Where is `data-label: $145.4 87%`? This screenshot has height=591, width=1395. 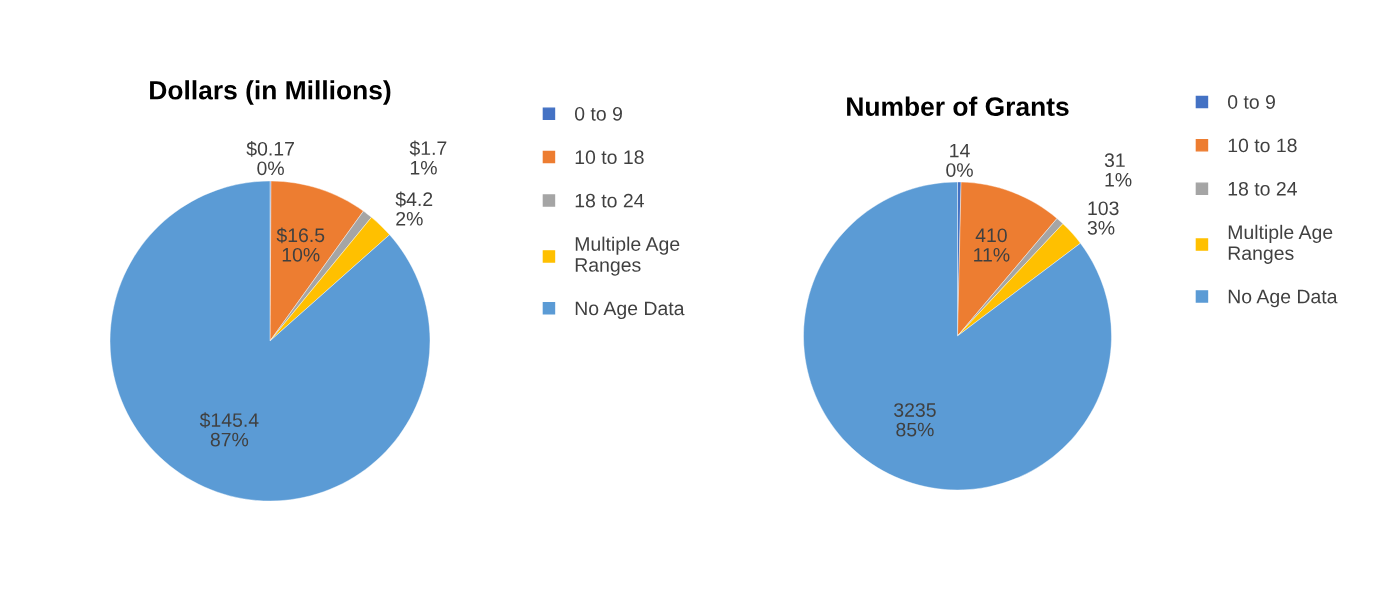
data-label: $145.4 87% is located at coordinates (229, 429).